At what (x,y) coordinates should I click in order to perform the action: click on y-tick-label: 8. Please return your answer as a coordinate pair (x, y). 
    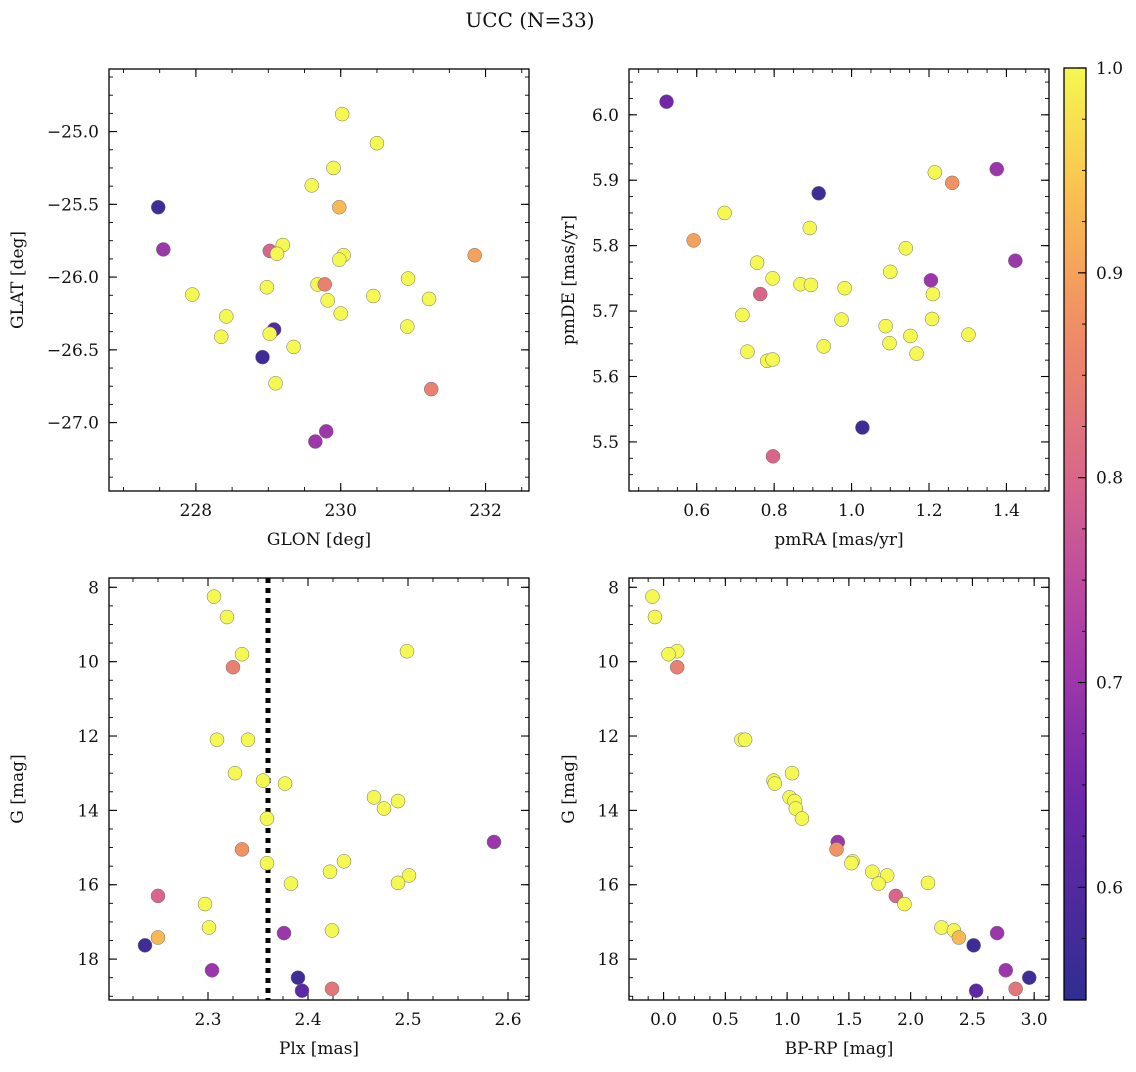
    Looking at the image, I should click on (613, 588).